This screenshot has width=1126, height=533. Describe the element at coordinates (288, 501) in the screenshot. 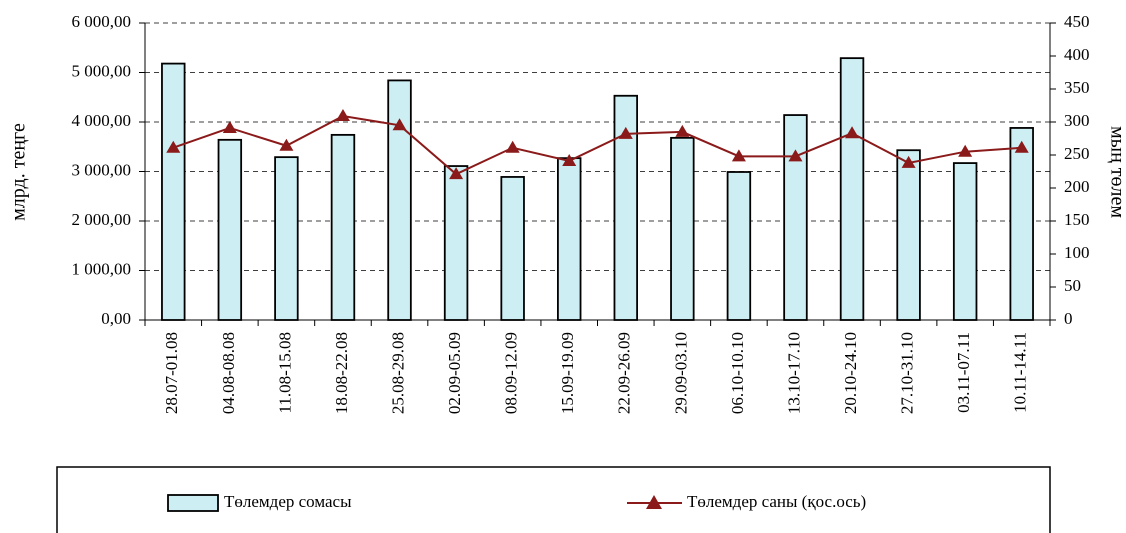

I see `legend-label: Төлемдер сомасы` at that location.